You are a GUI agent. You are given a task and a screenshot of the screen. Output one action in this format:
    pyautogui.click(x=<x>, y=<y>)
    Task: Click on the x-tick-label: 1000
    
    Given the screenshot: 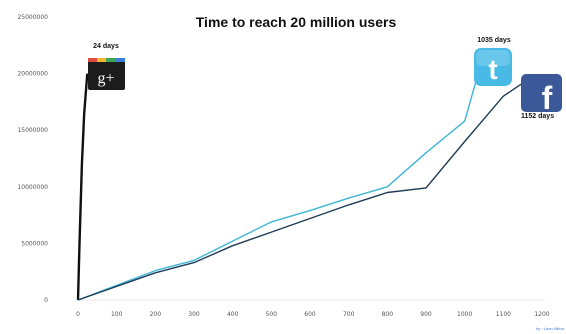 What is the action you would take?
    pyautogui.click(x=464, y=314)
    